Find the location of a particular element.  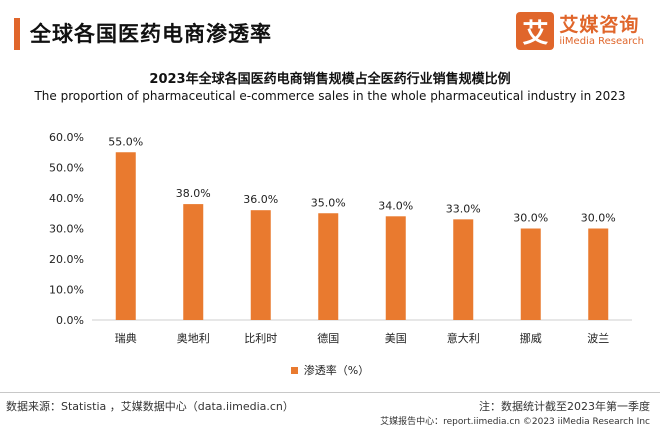

data-label: 36.0% is located at coordinates (260, 199).